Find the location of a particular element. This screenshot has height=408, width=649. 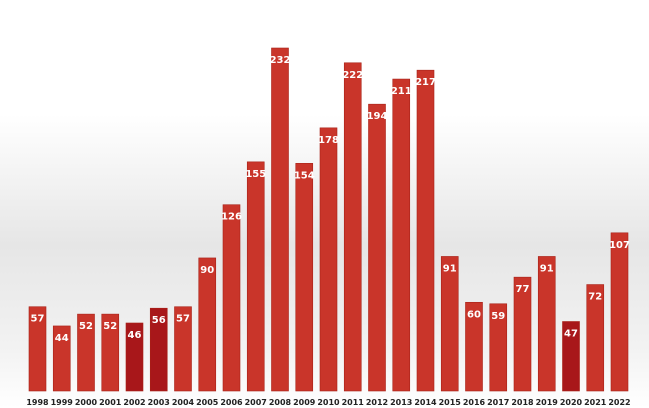

x-tick-label-1999: 1999 is located at coordinates (62, 402).